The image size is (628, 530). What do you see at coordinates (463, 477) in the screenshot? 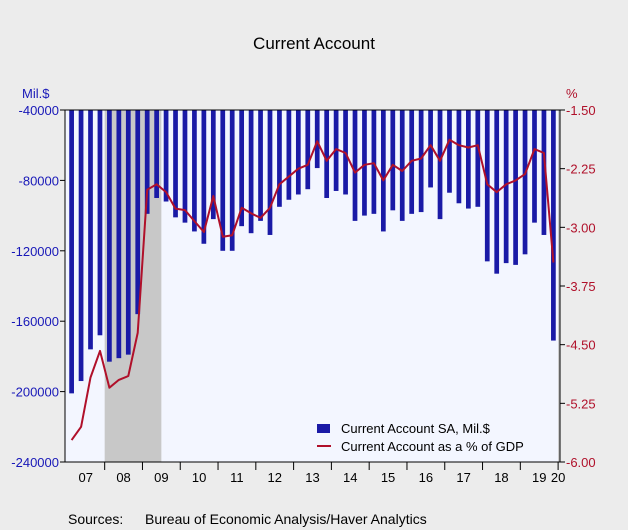
I see `x-tick-label: 17` at bounding box center [463, 477].